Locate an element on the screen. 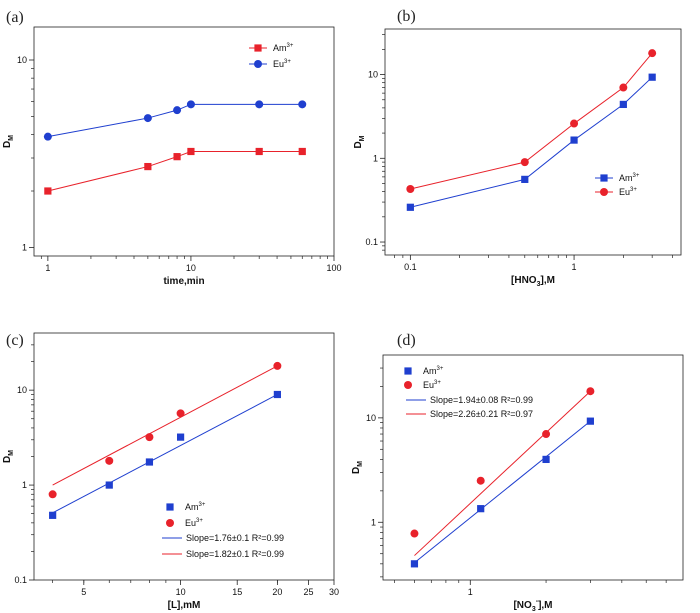 Image resolution: width=700 pixels, height=613 pixels. x-tick-label: 100 is located at coordinates (333, 268).